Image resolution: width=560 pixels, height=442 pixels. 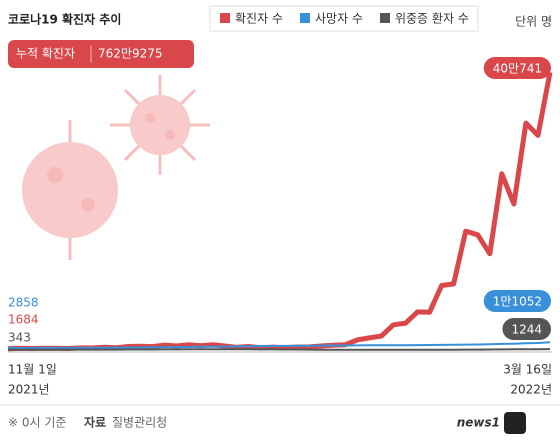 I want to click on cumulative-label: 누적 확진자, so click(x=45, y=54).